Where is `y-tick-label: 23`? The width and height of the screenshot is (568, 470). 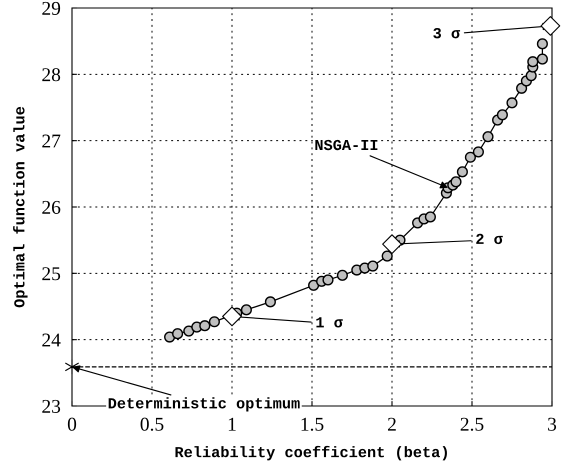 y-tick-label: 23 is located at coordinates (51, 406).